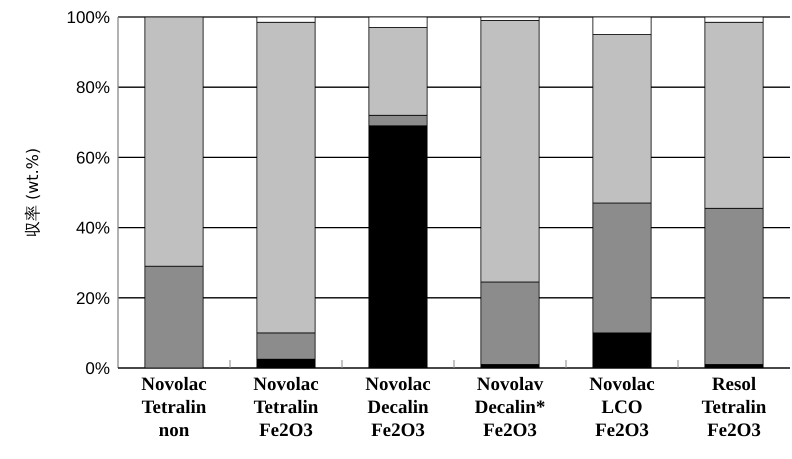 This screenshot has width=792, height=459. Describe the element at coordinates (93, 298) in the screenshot. I see `y-tick-label: 20%` at that location.